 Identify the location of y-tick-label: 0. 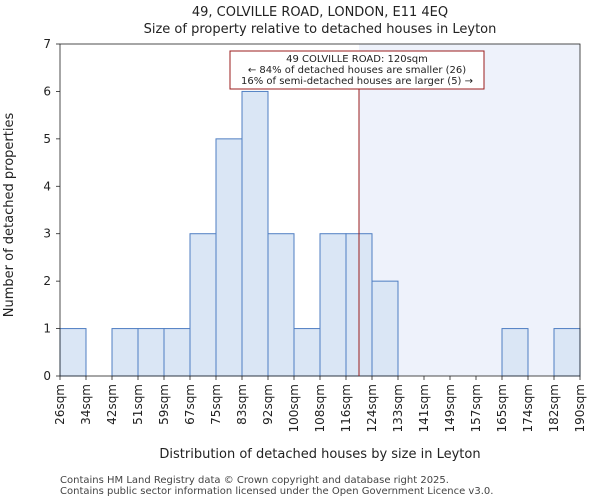
(47, 376).